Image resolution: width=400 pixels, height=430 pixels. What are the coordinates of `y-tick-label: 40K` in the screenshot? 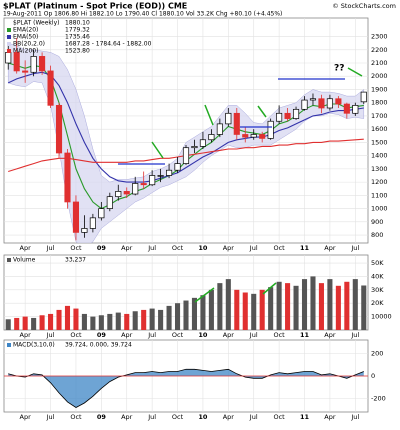 It's located at (377, 276).